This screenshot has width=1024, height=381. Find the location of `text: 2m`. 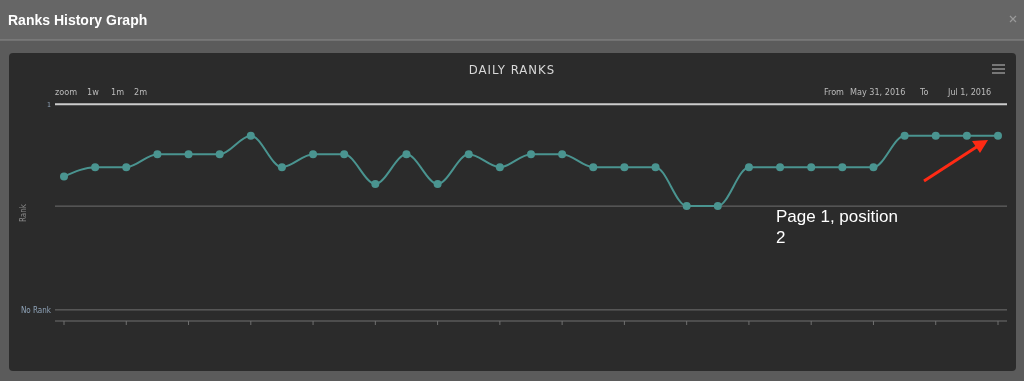

text: 2m is located at coordinates (141, 92).